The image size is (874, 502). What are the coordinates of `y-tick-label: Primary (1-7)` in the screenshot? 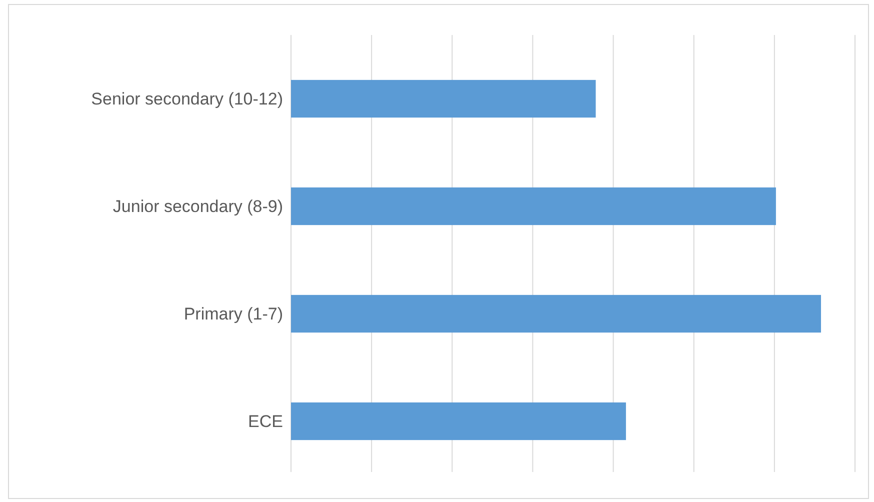 It's located at (233, 314).